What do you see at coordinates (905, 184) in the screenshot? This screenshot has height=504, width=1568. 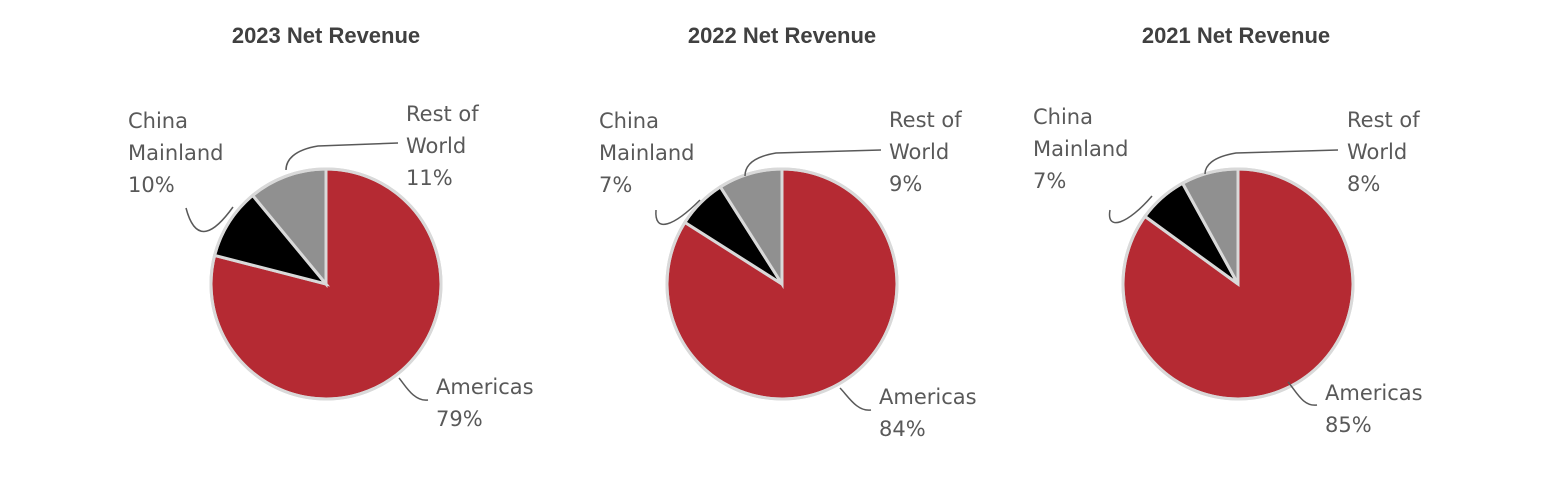 I see `slice-label-value: 9%` at bounding box center [905, 184].